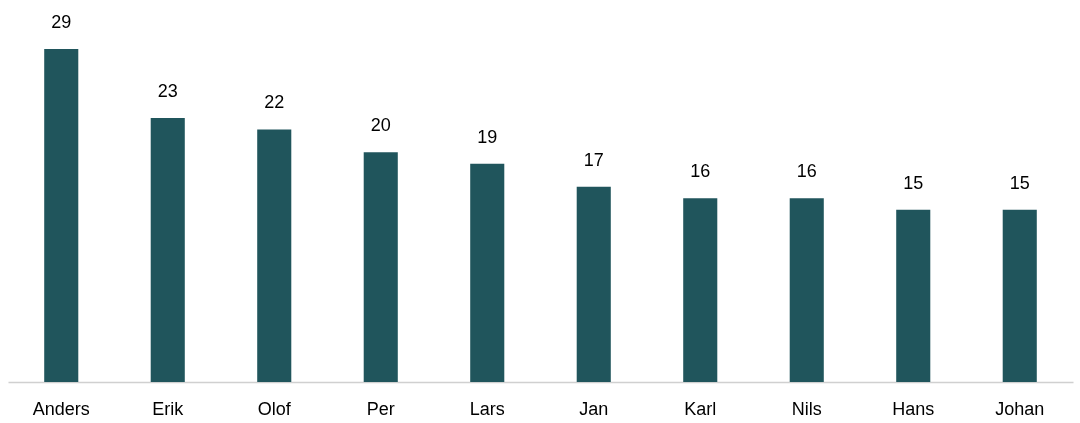 This screenshot has height=423, width=1080. What do you see at coordinates (274, 102) in the screenshot?
I see `data-label: 22` at bounding box center [274, 102].